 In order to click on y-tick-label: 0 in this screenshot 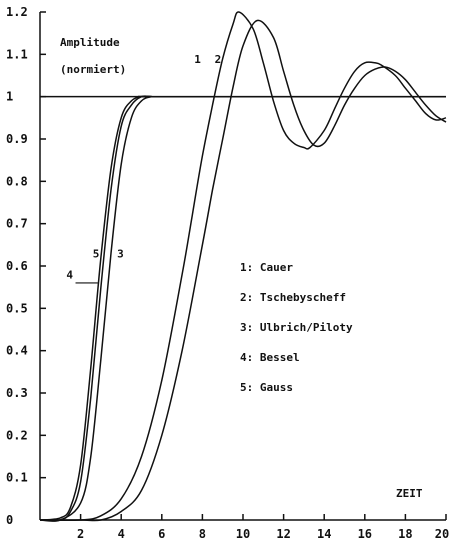, I will do `click(9, 520)`.